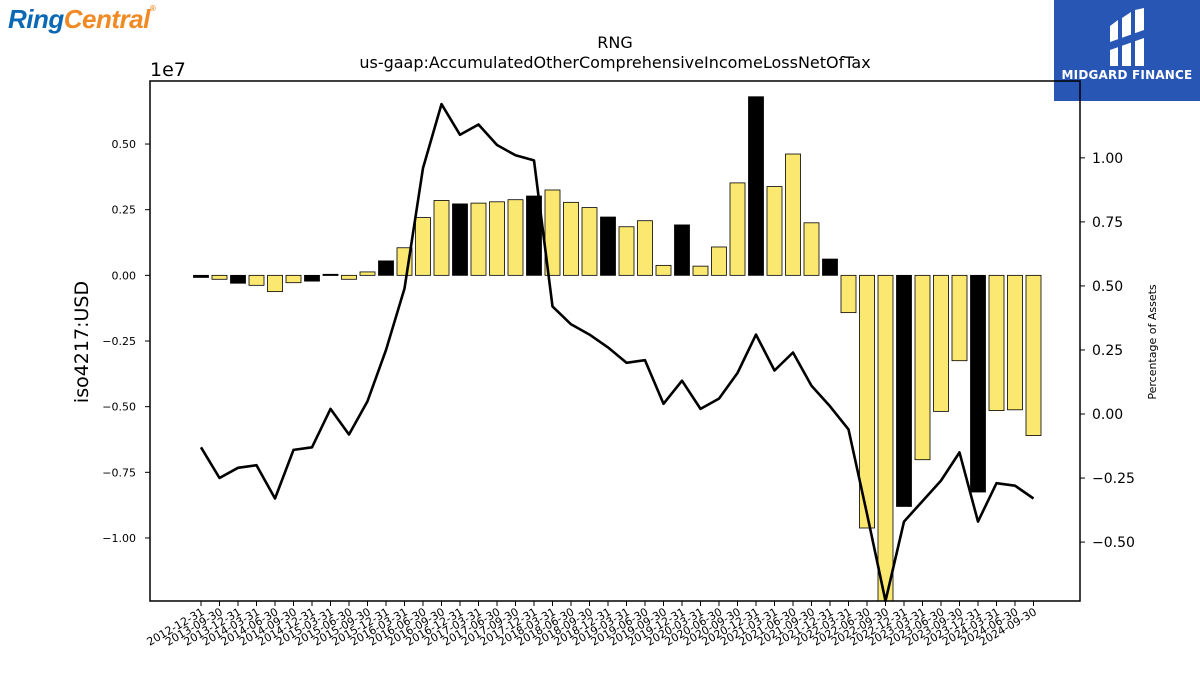 The width and height of the screenshot is (1200, 675). Describe the element at coordinates (1107, 351) in the screenshot. I see `y2-tick-label: 0.25` at that location.